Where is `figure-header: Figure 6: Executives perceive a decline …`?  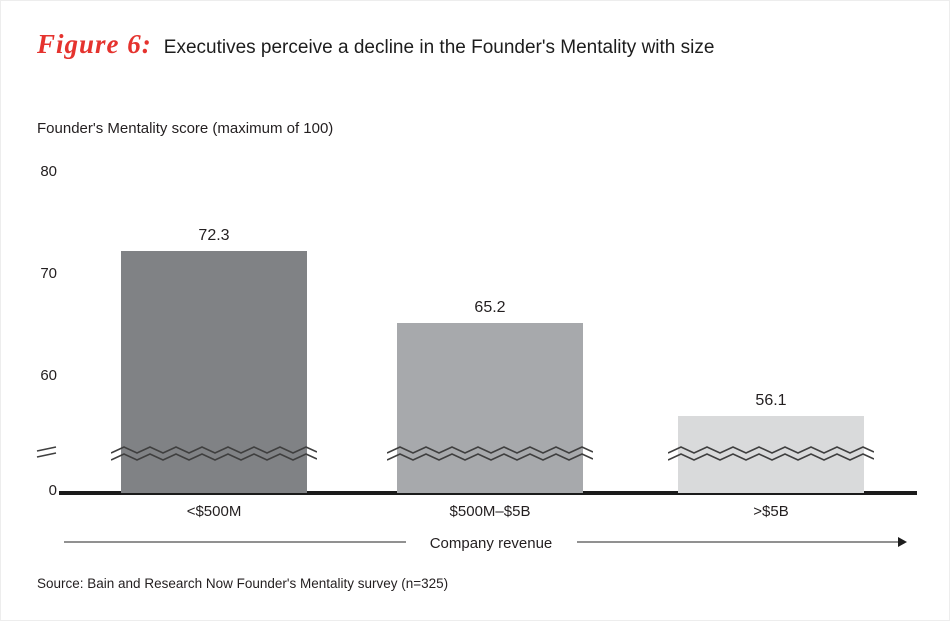
figure-header: Figure 6: Executives perceive a decline … is located at coordinates (375, 44).